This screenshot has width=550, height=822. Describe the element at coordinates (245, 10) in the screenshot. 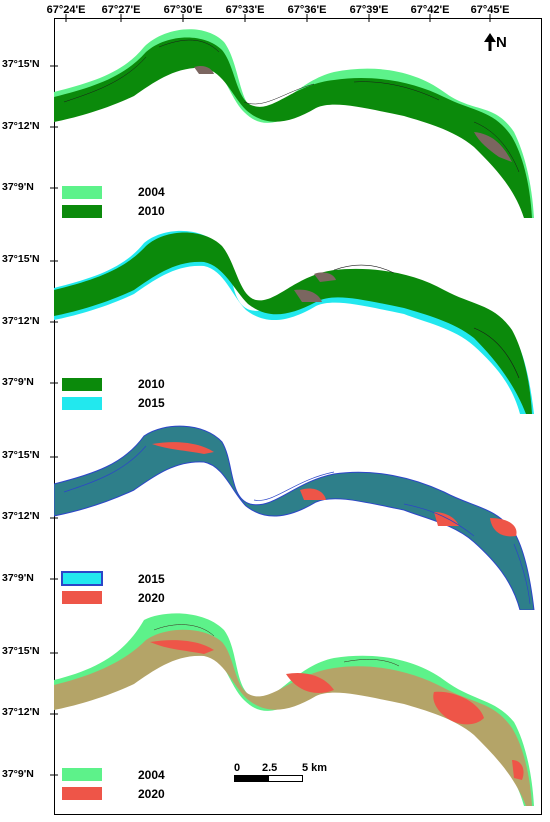

I see `x-tick-label: 67°33'E` at that location.